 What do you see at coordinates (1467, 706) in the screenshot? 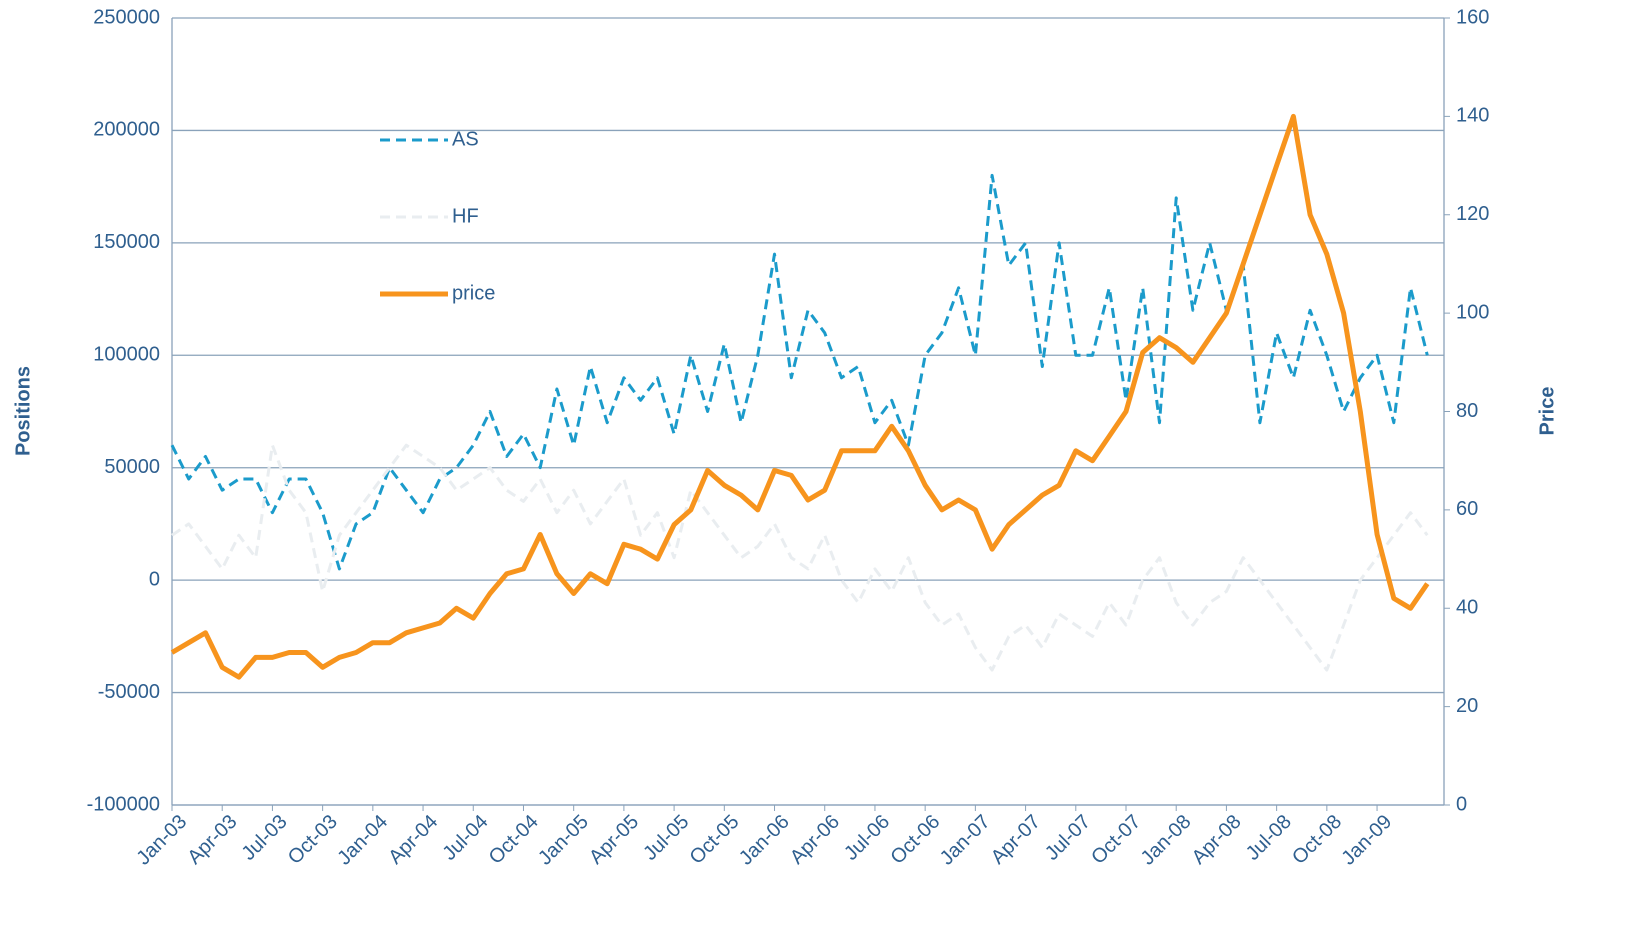
I see `y2-tick-label: 20` at bounding box center [1467, 706].